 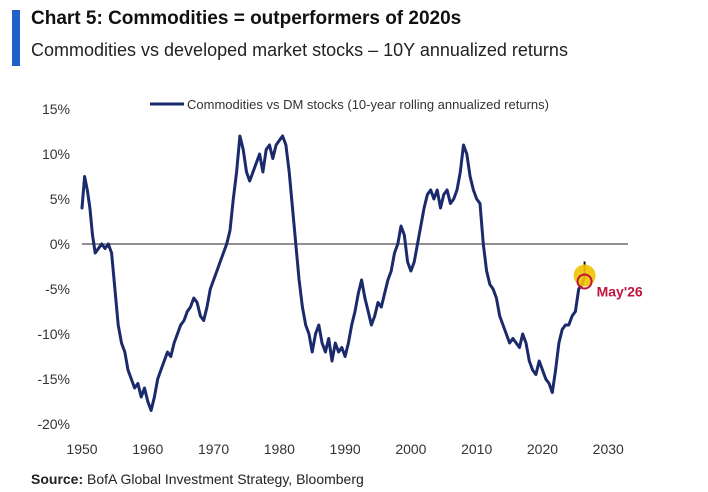 What do you see at coordinates (60, 244) in the screenshot?
I see `y-tick-label: 0%` at bounding box center [60, 244].